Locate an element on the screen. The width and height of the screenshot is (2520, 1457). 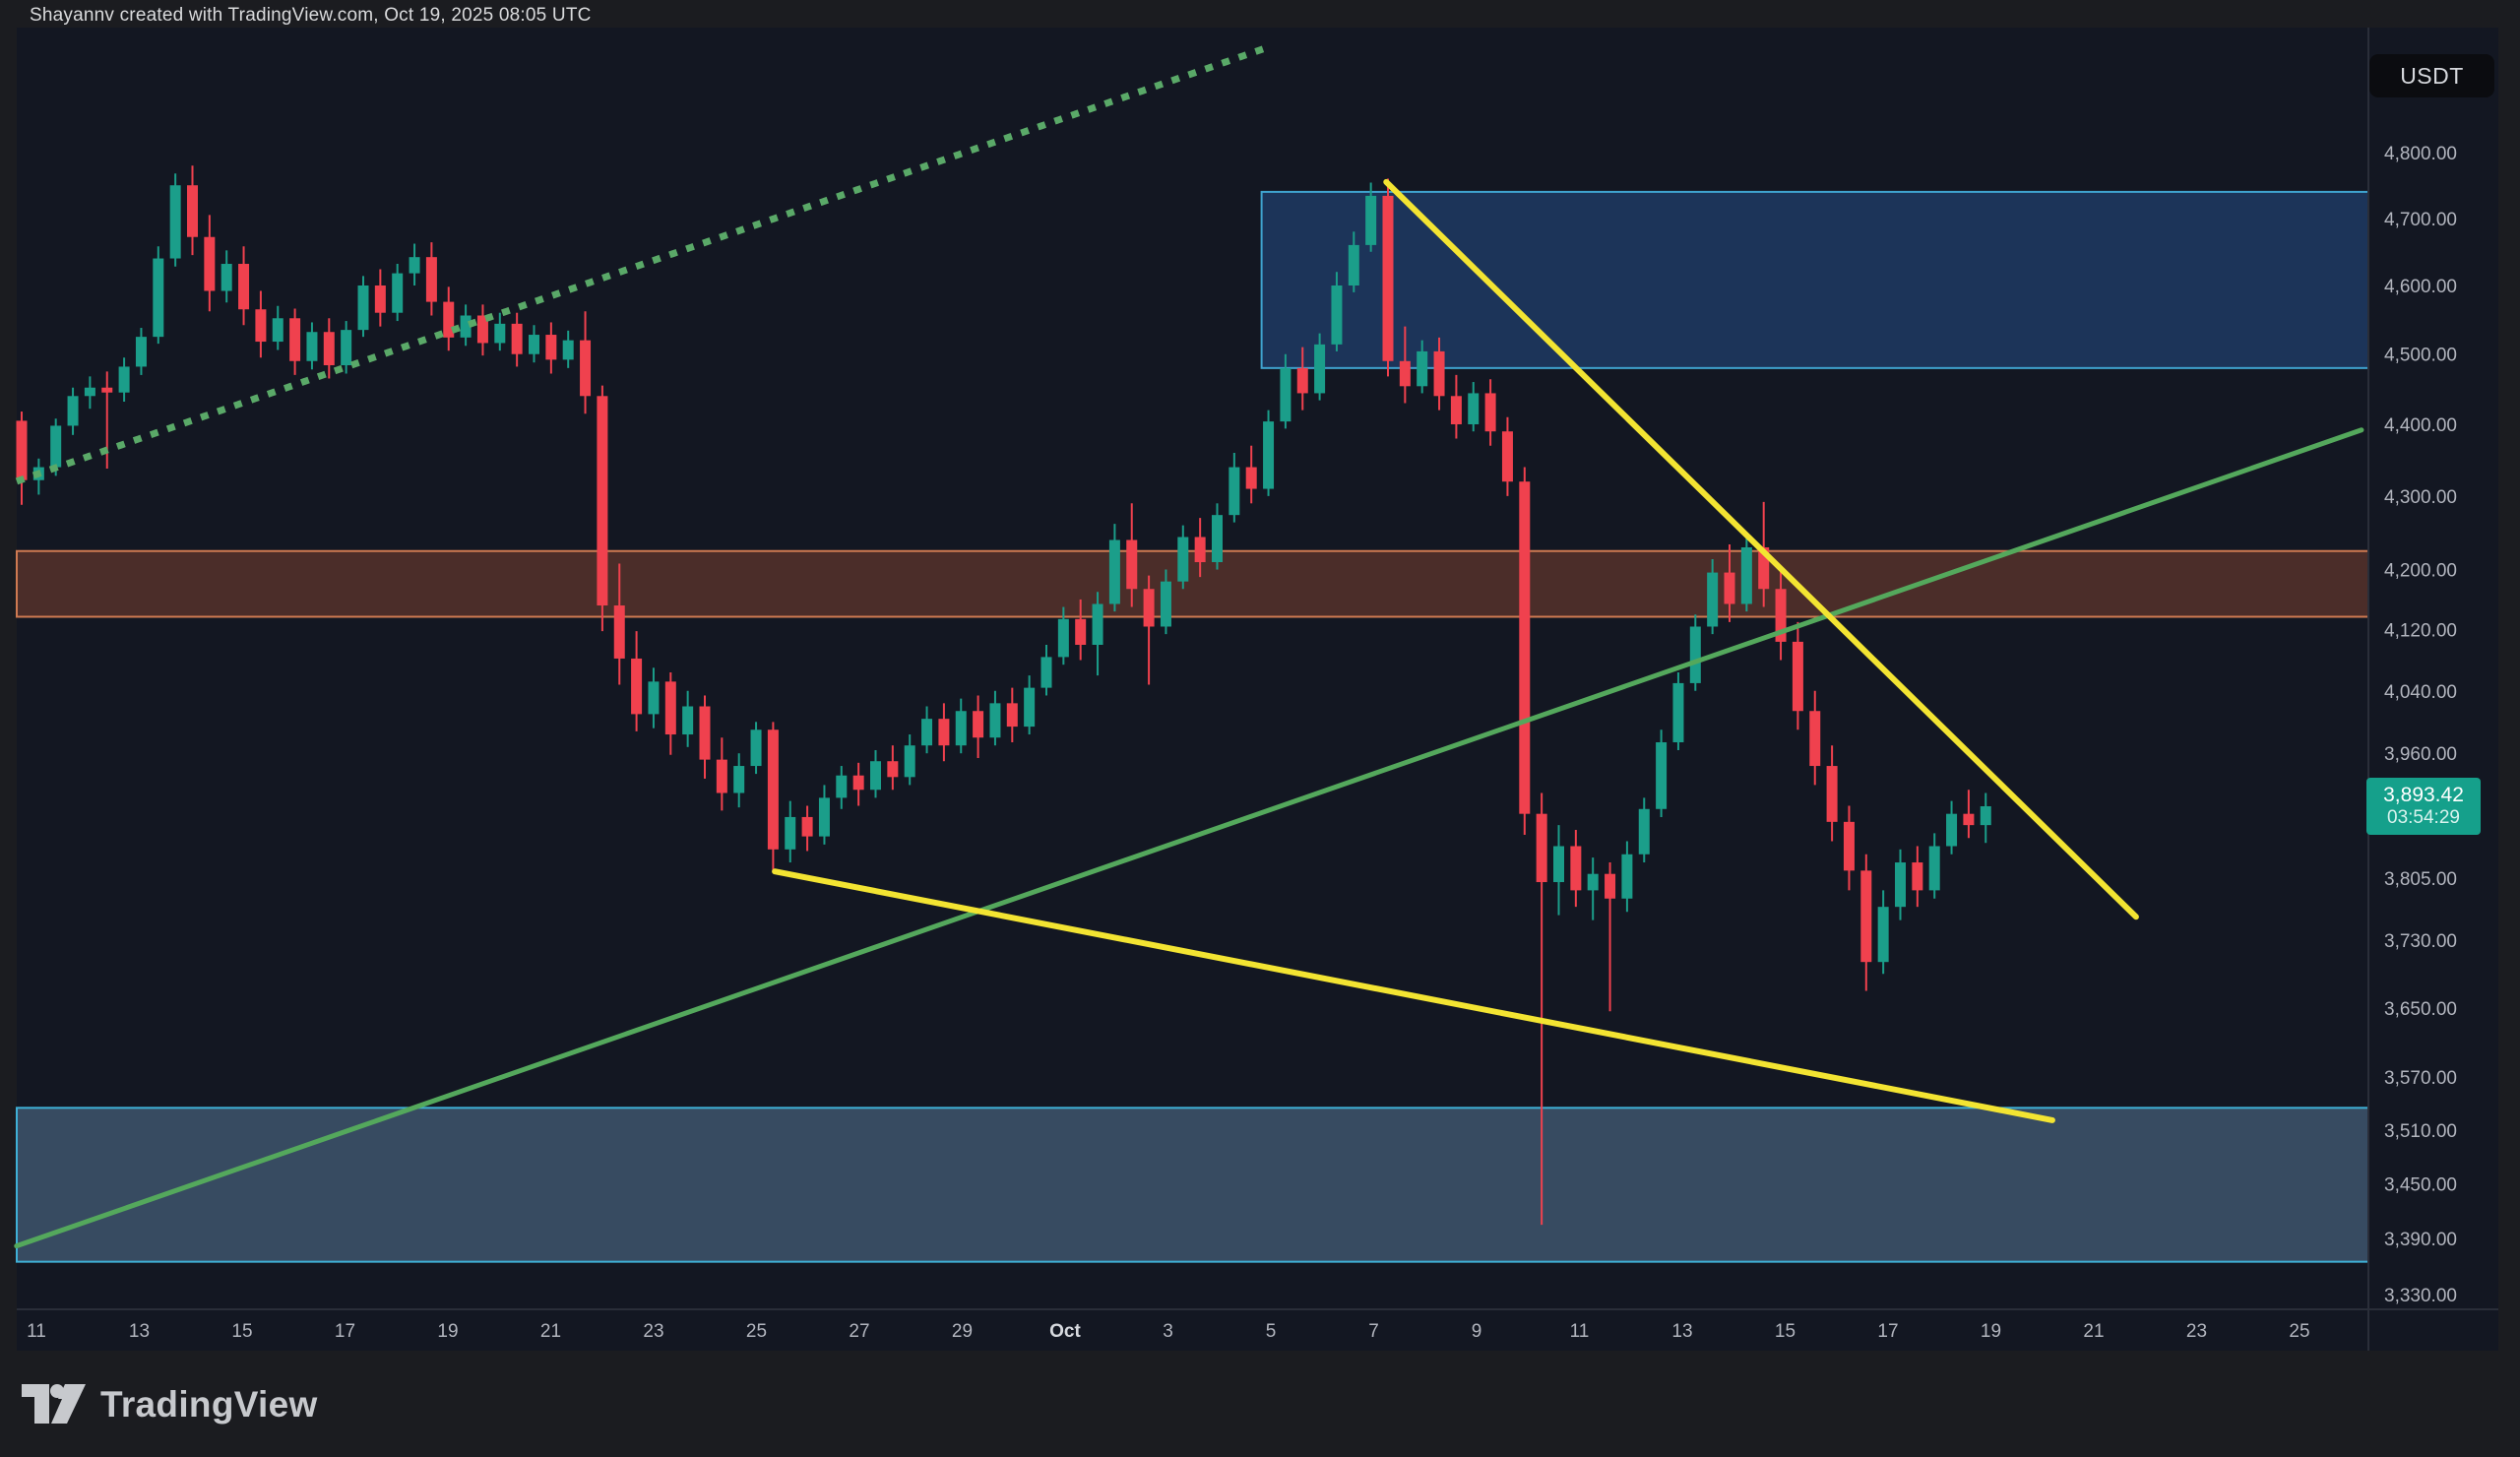
tradingview-logo-icon is located at coordinates (54, 1404).